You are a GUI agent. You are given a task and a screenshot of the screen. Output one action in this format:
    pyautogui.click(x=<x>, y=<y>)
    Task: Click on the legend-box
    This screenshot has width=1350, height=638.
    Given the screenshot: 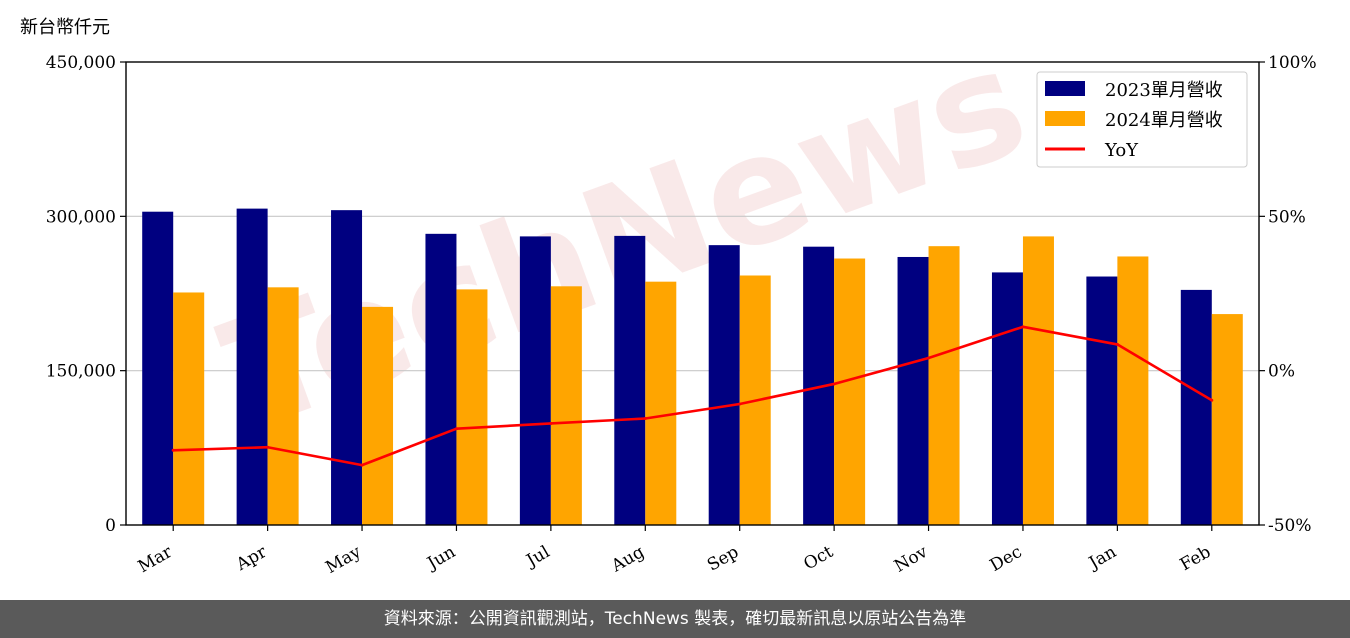 What is the action you would take?
    pyautogui.click(x=1142, y=119)
    